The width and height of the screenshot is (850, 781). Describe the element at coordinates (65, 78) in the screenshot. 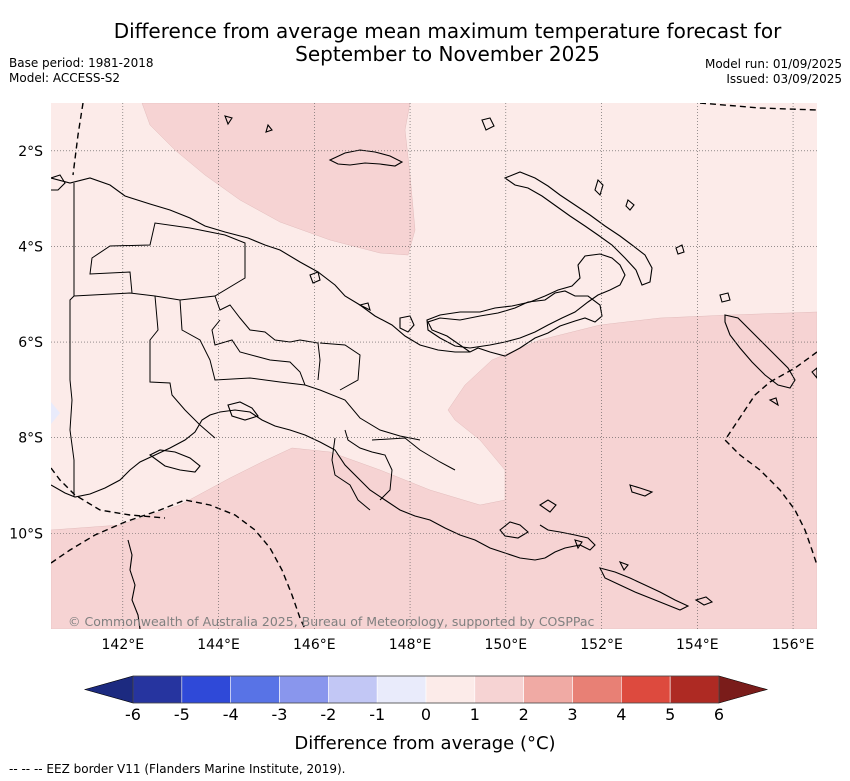

I see `model-label: Model: ACCESS-S2` at that location.